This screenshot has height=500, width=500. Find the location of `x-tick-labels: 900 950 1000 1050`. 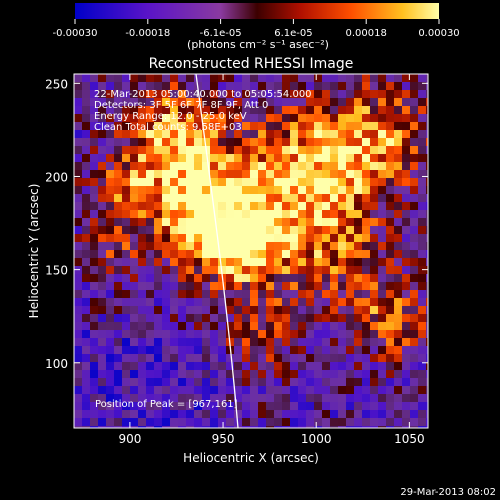

x-tick-labels: 900 950 1000 1050 is located at coordinates (271, 439).